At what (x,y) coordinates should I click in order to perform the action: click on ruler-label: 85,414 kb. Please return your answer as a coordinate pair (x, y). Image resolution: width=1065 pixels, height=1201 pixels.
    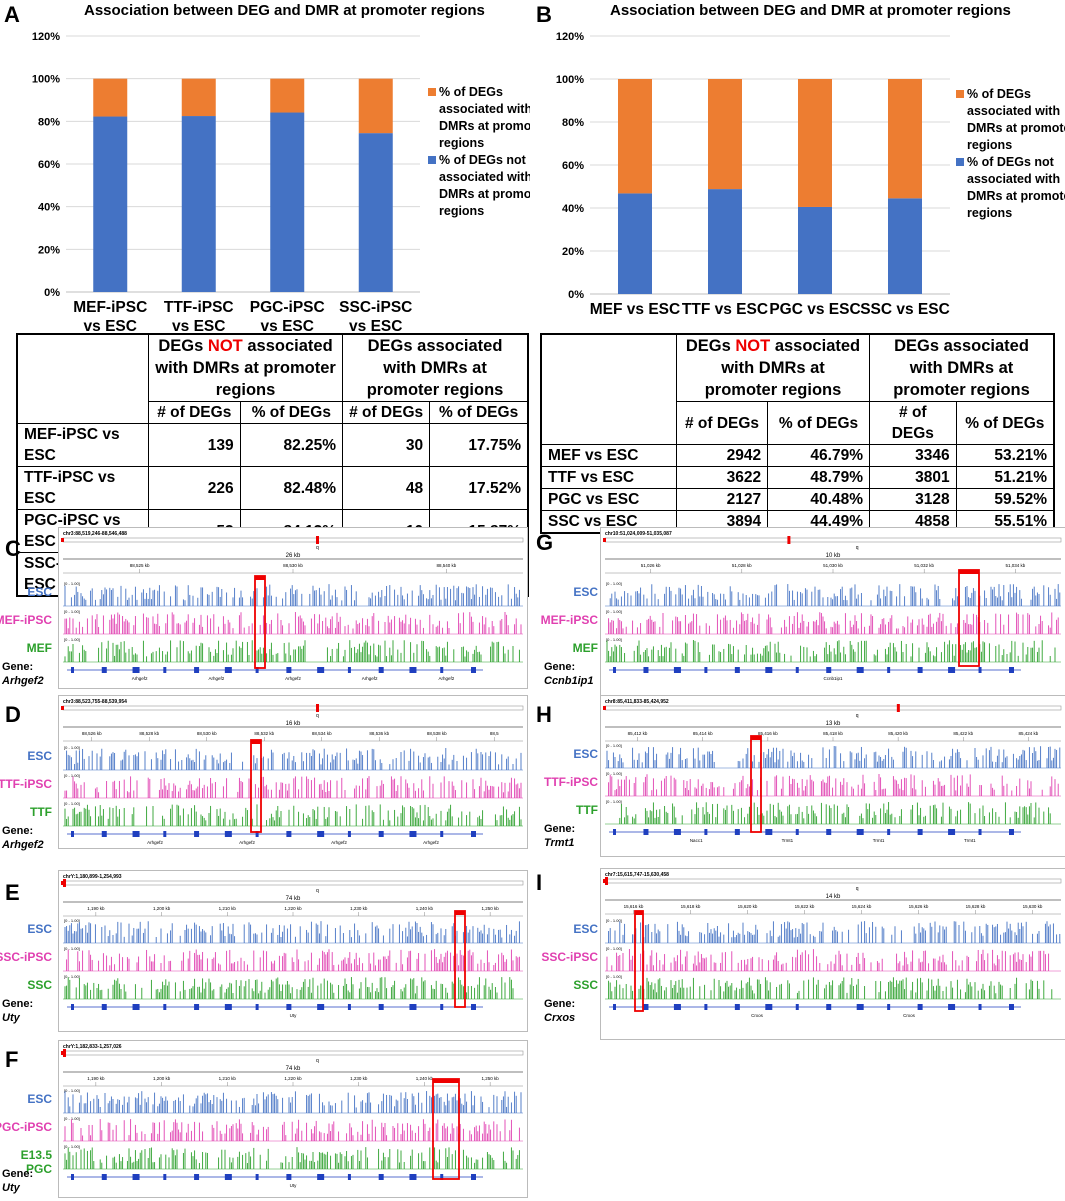
    Looking at the image, I should click on (703, 733).